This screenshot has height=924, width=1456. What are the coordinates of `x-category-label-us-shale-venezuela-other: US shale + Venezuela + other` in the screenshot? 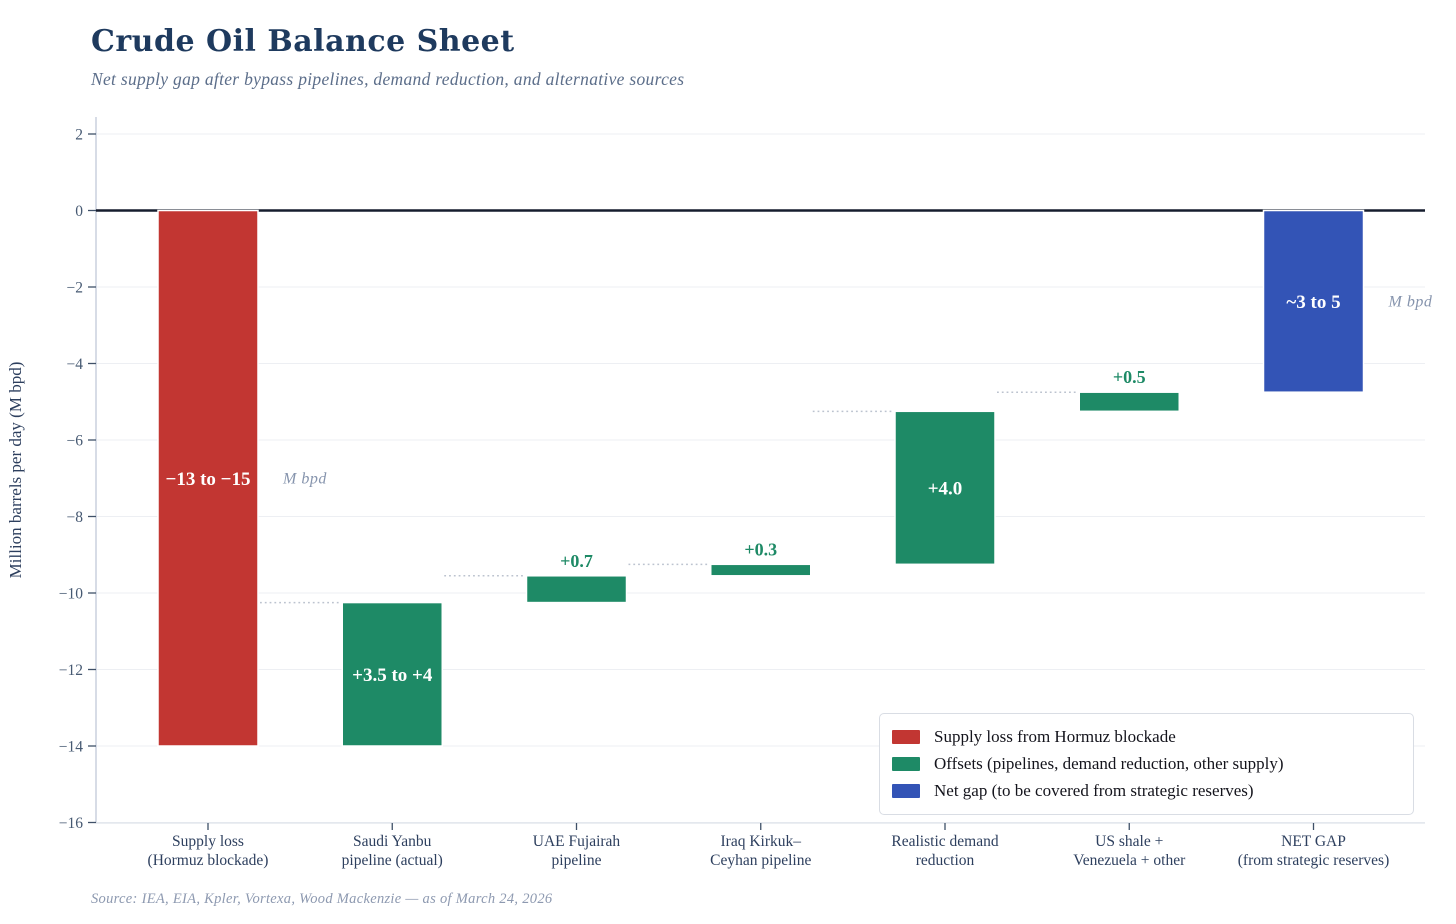 It's located at (1129, 851).